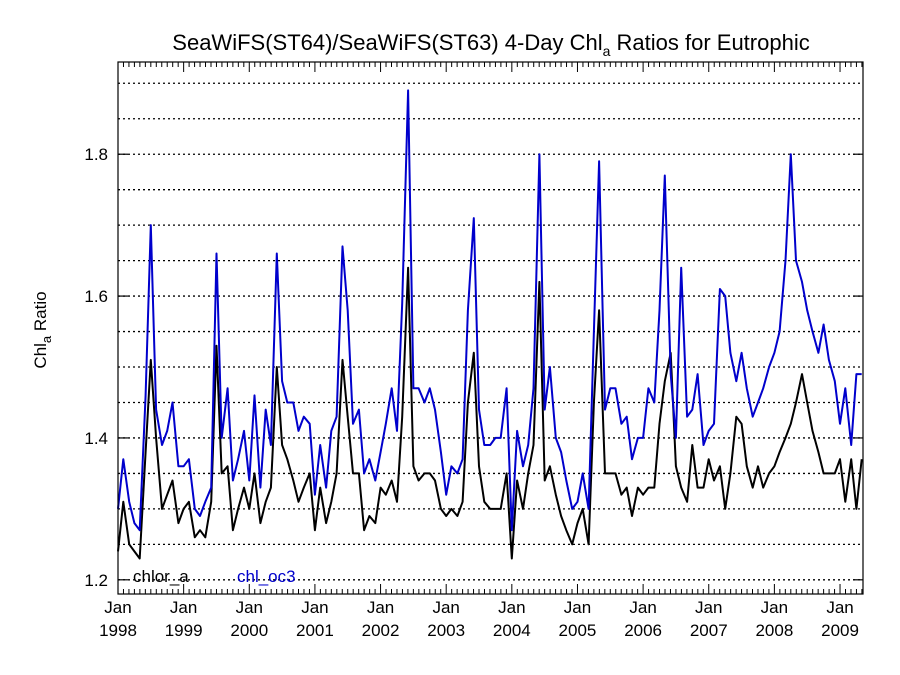  I want to click on x-tick-label-year: 2002, so click(381, 630).